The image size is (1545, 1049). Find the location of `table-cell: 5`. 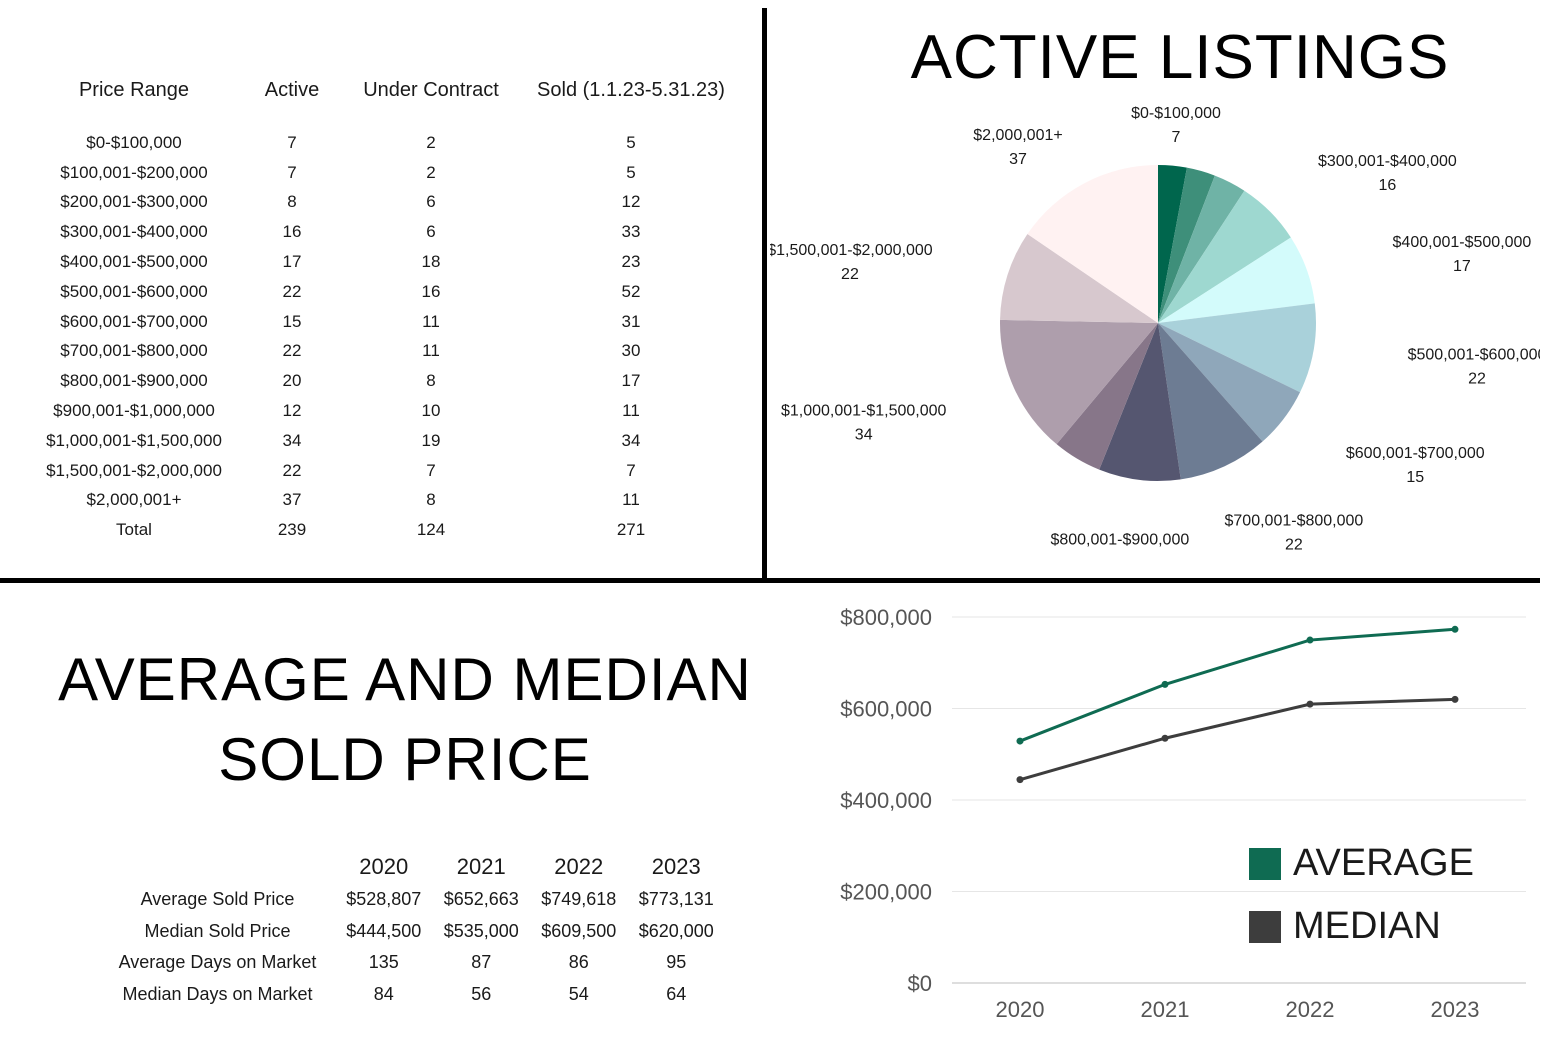

table-cell: 5 is located at coordinates (631, 142).